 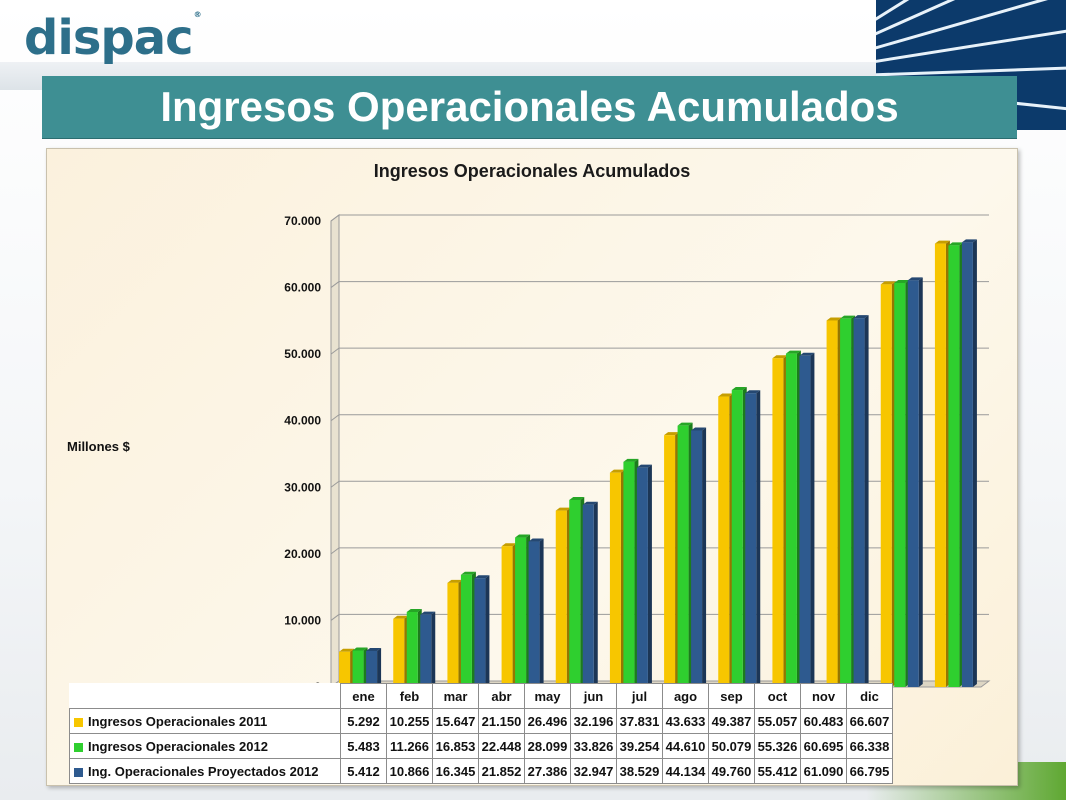 What do you see at coordinates (113, 38) in the screenshot?
I see `dispac-logo: dispac®` at bounding box center [113, 38].